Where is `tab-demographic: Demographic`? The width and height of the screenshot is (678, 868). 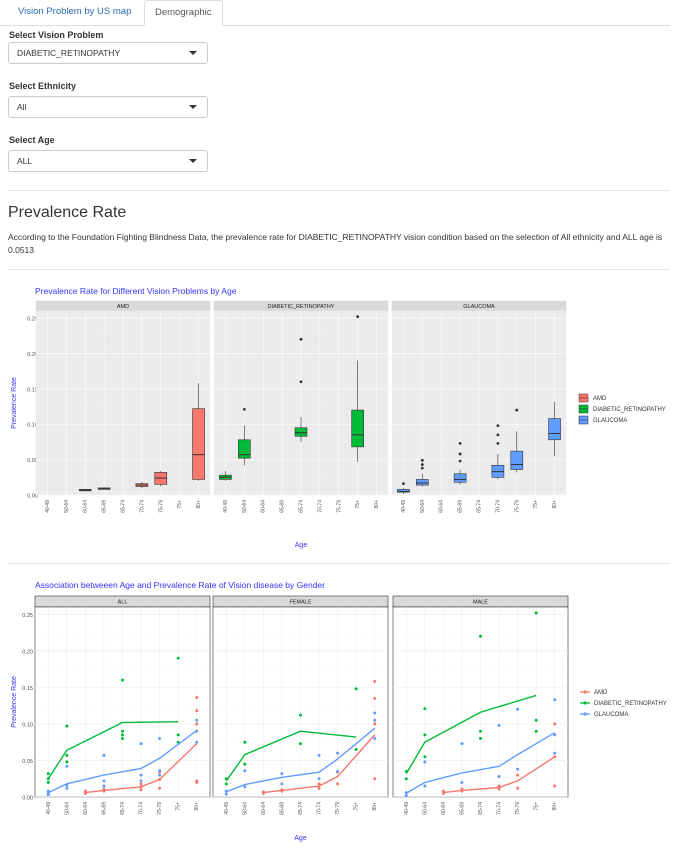 tab-demographic: Demographic is located at coordinates (183, 13).